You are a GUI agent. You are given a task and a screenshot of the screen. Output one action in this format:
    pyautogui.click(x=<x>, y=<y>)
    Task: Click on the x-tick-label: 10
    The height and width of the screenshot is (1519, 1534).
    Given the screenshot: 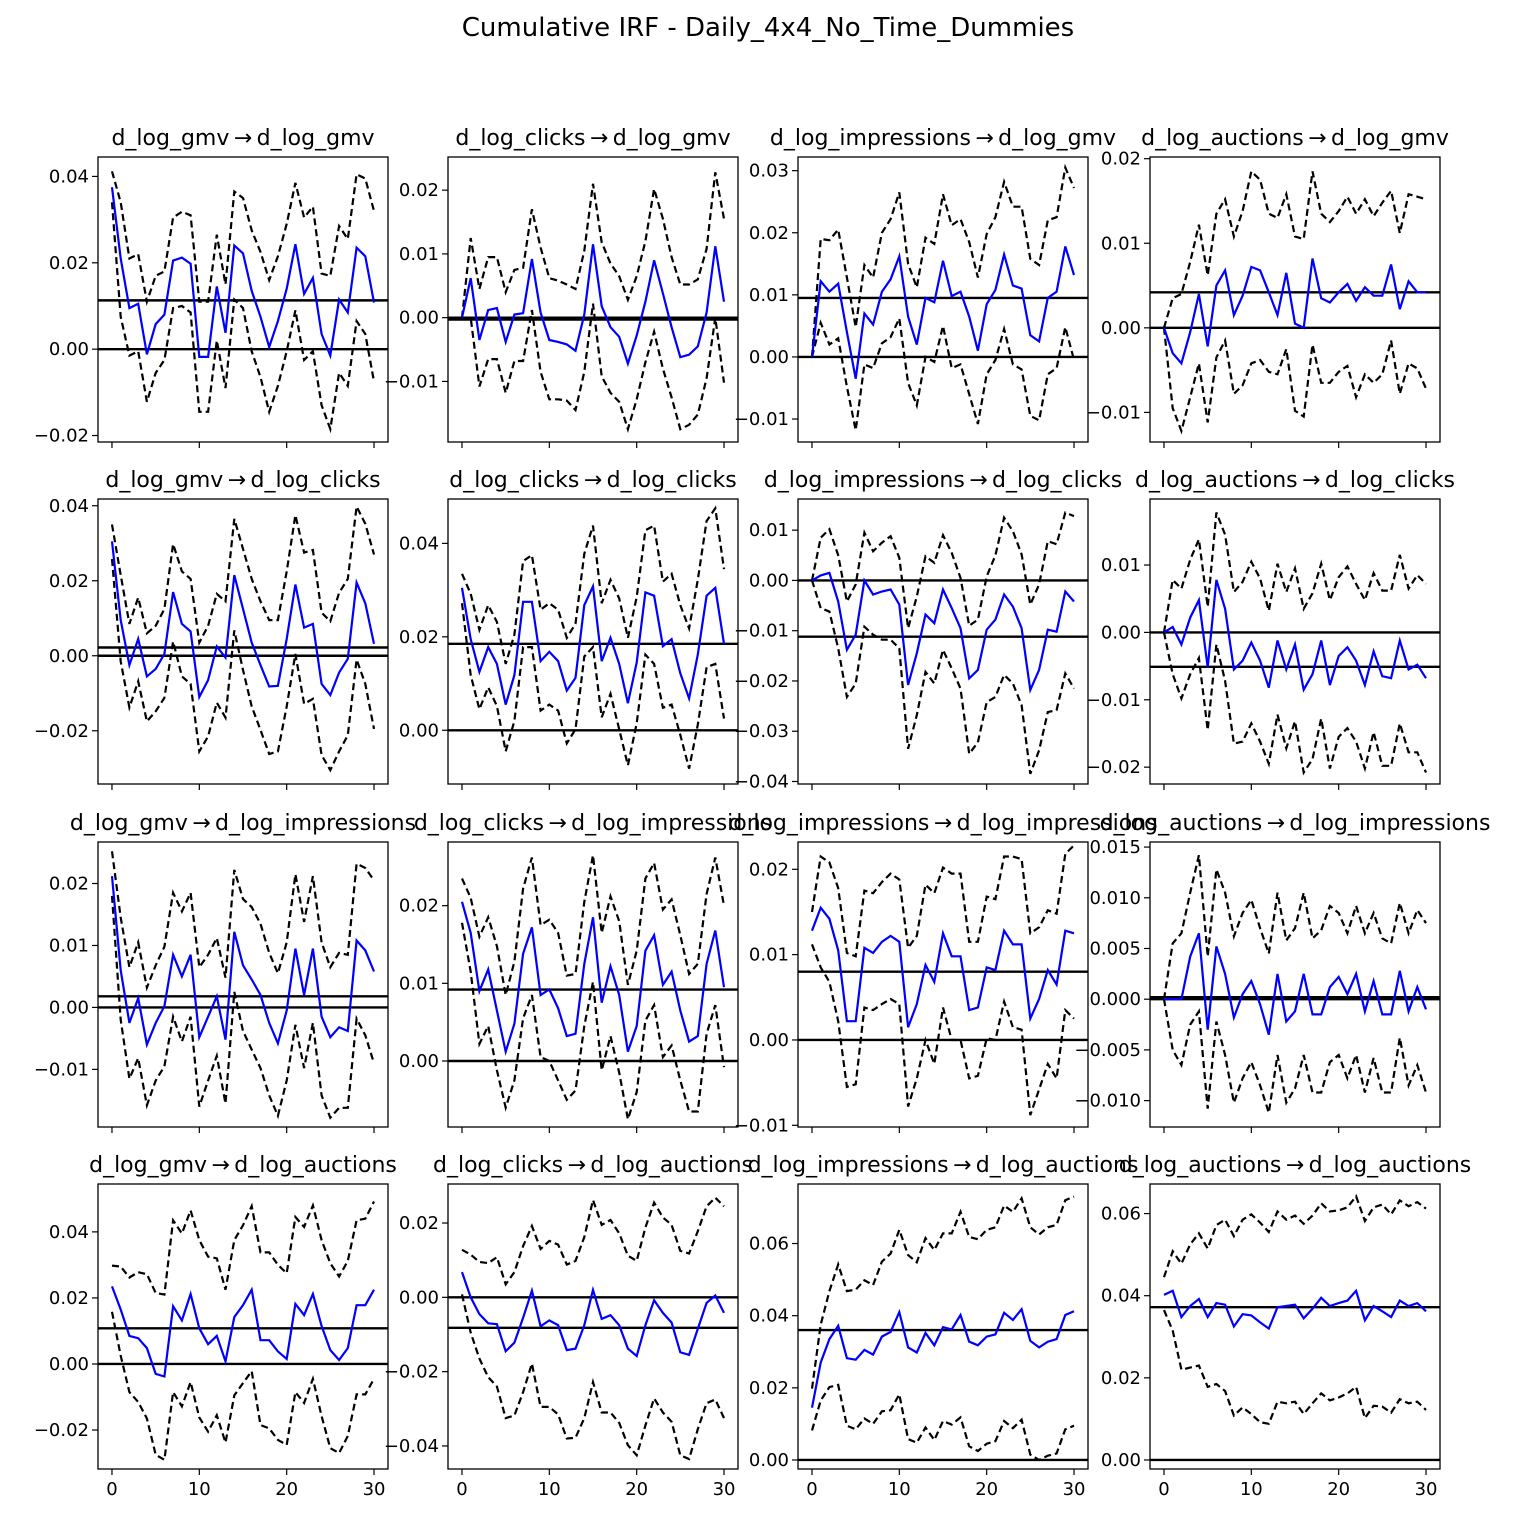 What is the action you would take?
    pyautogui.click(x=549, y=1489)
    